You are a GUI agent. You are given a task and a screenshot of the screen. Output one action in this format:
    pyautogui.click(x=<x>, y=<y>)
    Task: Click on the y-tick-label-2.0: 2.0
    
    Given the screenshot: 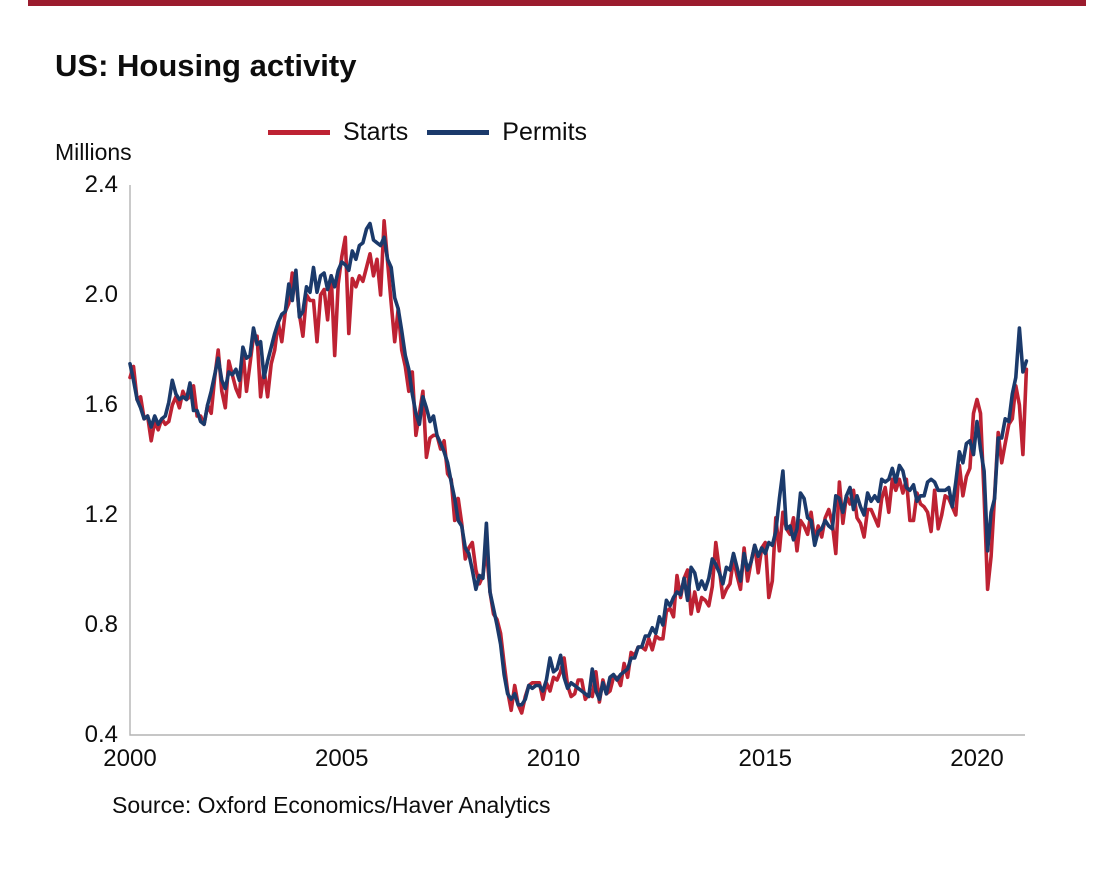 What is the action you would take?
    pyautogui.click(x=101, y=294)
    